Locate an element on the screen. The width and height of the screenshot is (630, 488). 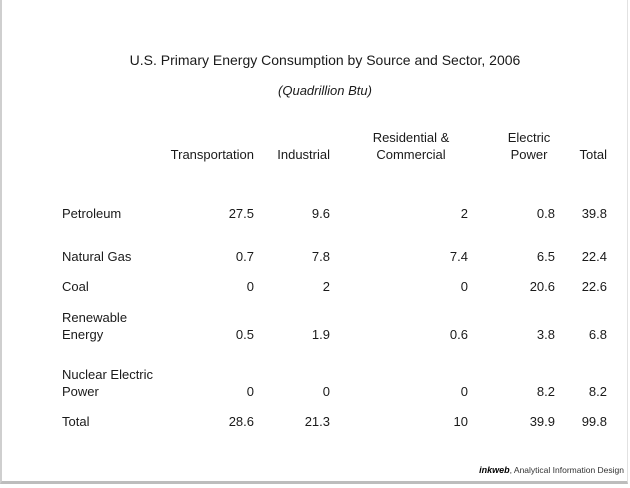
table-cell: 6.8 is located at coordinates (597, 334).